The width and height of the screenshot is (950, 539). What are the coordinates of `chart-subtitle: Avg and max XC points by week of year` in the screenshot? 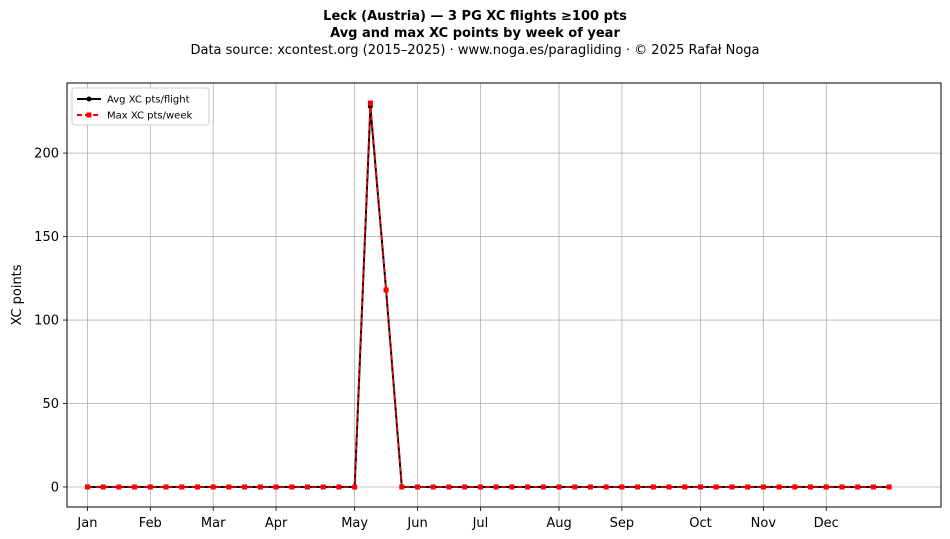 It's located at (475, 33).